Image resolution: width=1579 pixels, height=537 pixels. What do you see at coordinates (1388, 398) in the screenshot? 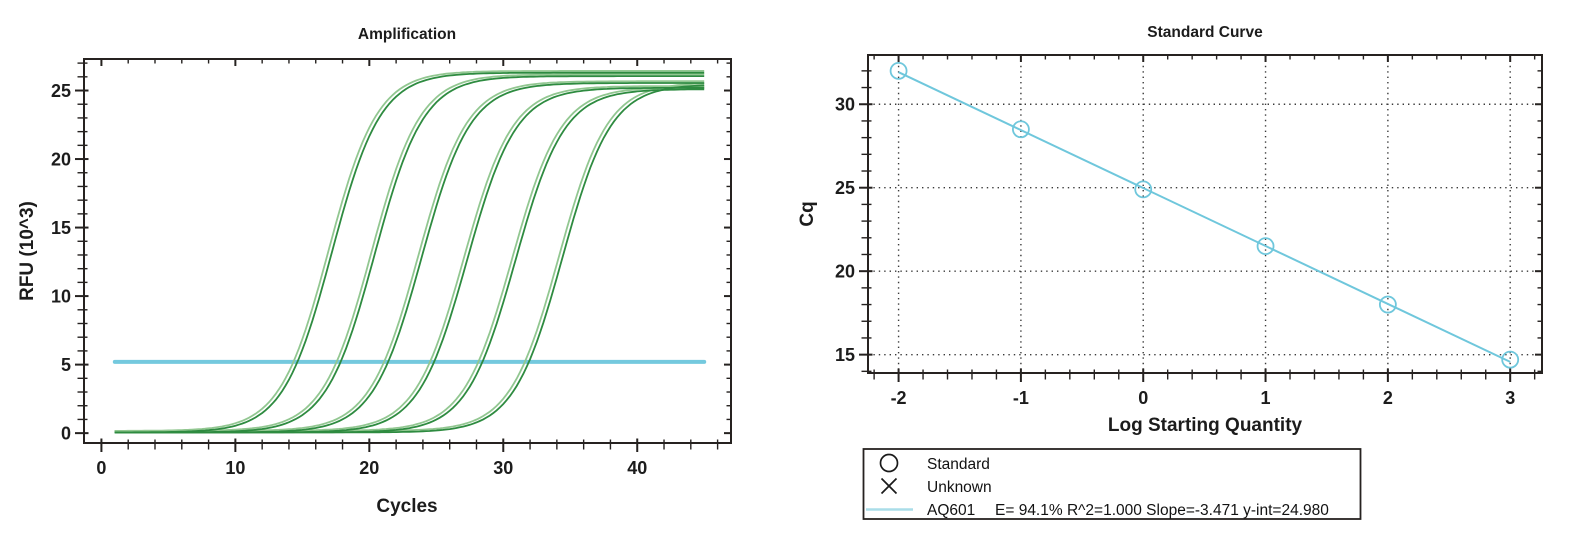
I see `x-tick-label: 2` at bounding box center [1388, 398].